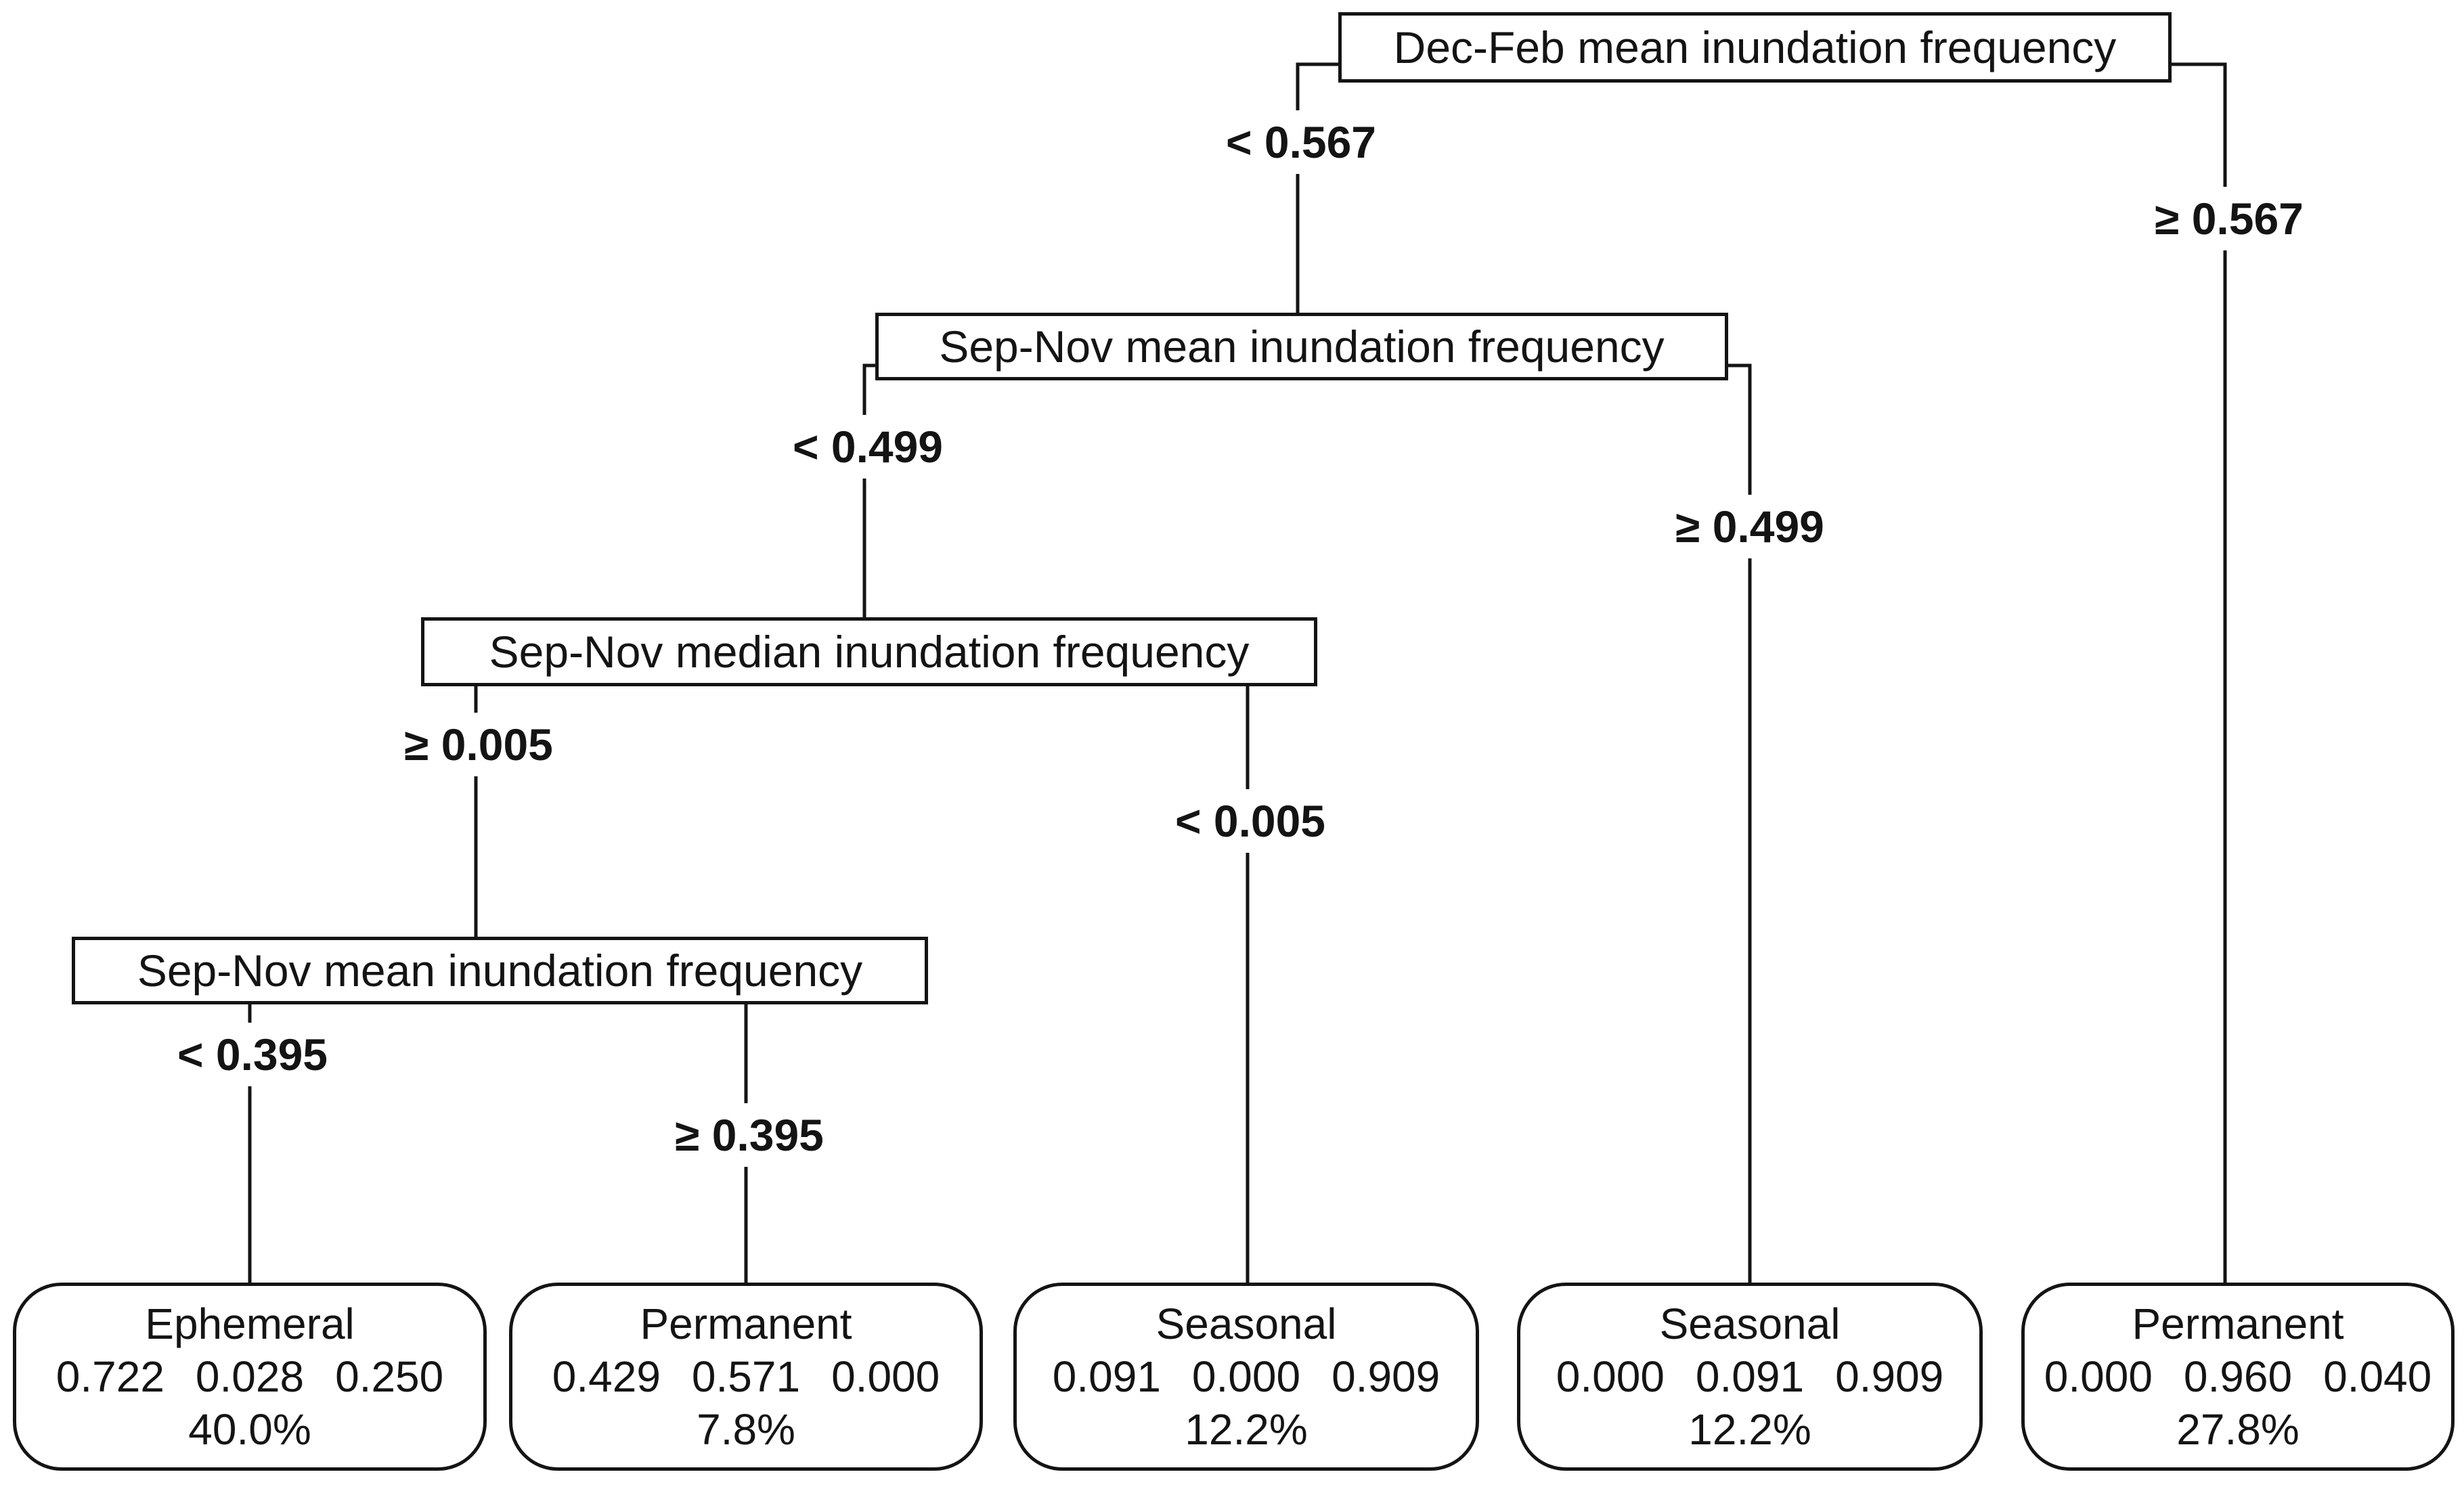 Image resolution: width=2464 pixels, height=1489 pixels. I want to click on decision-node-sep-nov-median: Sep-Nov median inundation frequency, so click(869, 651).